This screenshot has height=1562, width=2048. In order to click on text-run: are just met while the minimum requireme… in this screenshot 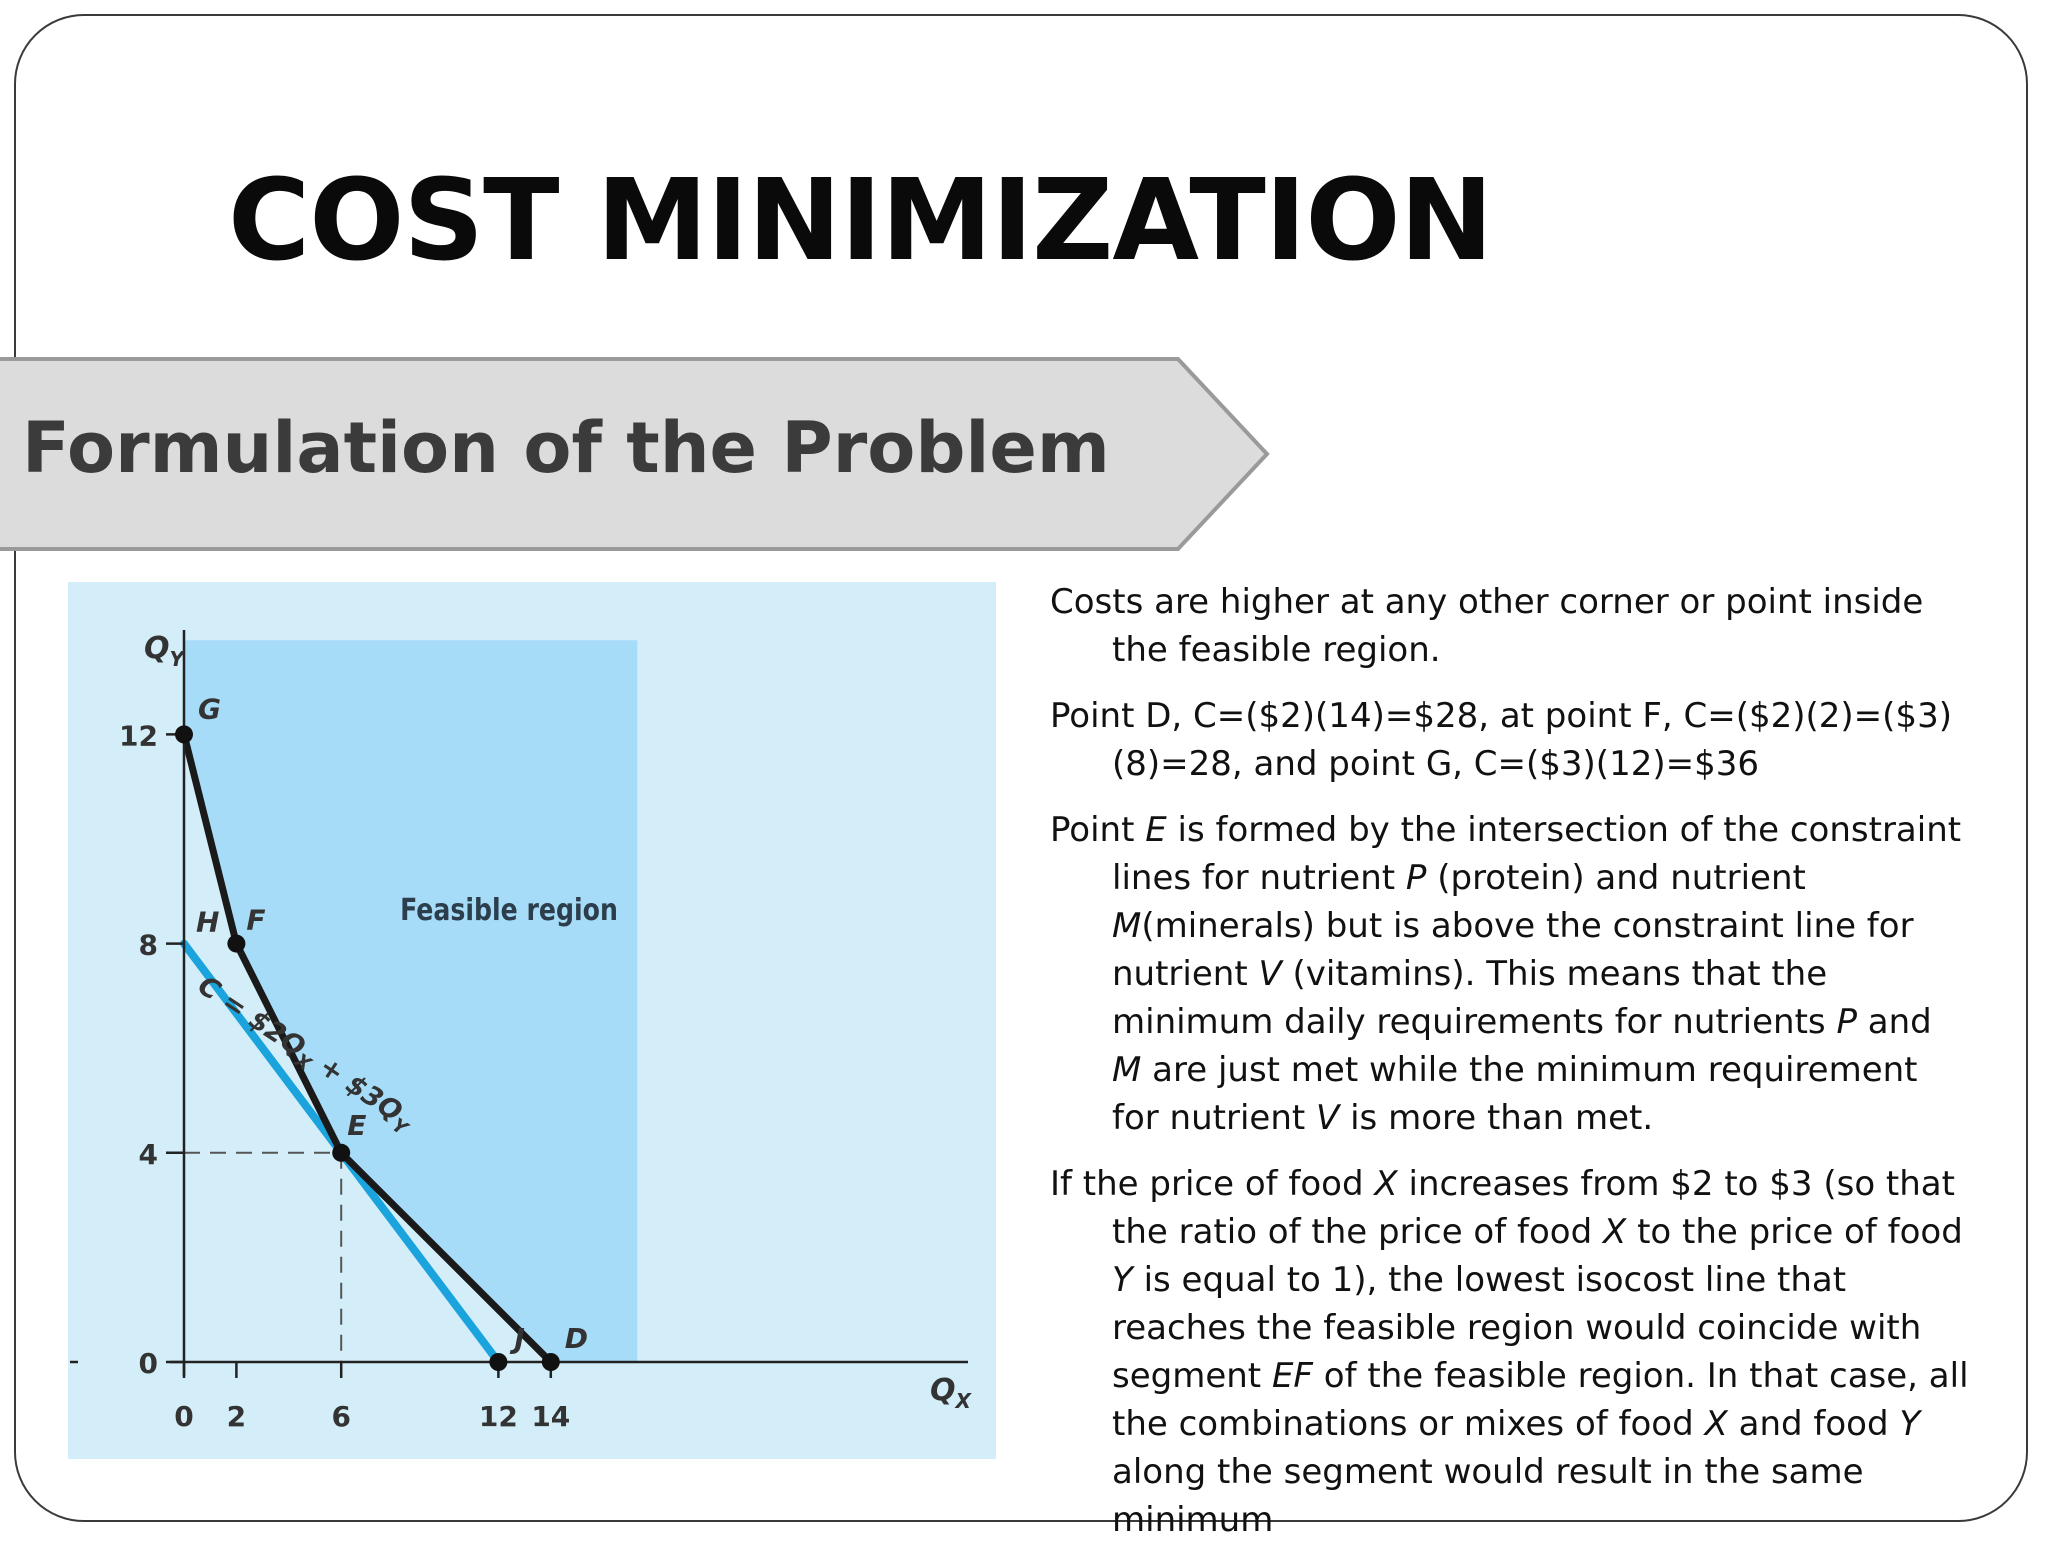, I will do `click(1515, 1094)`.